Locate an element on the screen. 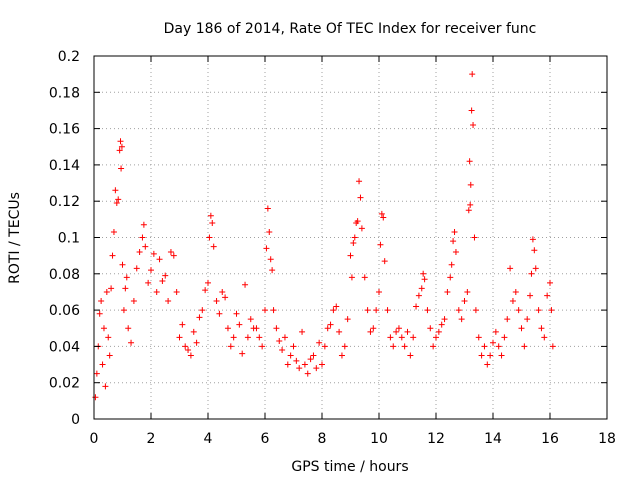 The image size is (640, 480). y-tick-label: 0.2 is located at coordinates (69, 57).